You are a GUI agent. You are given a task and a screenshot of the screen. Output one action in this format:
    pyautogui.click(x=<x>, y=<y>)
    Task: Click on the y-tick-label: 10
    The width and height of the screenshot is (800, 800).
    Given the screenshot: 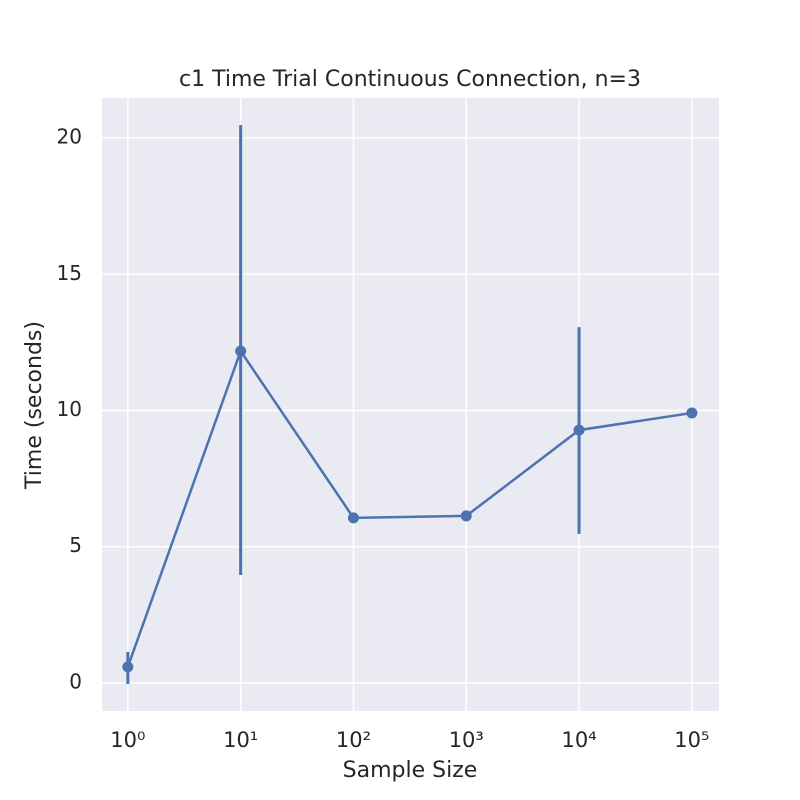 What is the action you would take?
    pyautogui.click(x=69, y=409)
    